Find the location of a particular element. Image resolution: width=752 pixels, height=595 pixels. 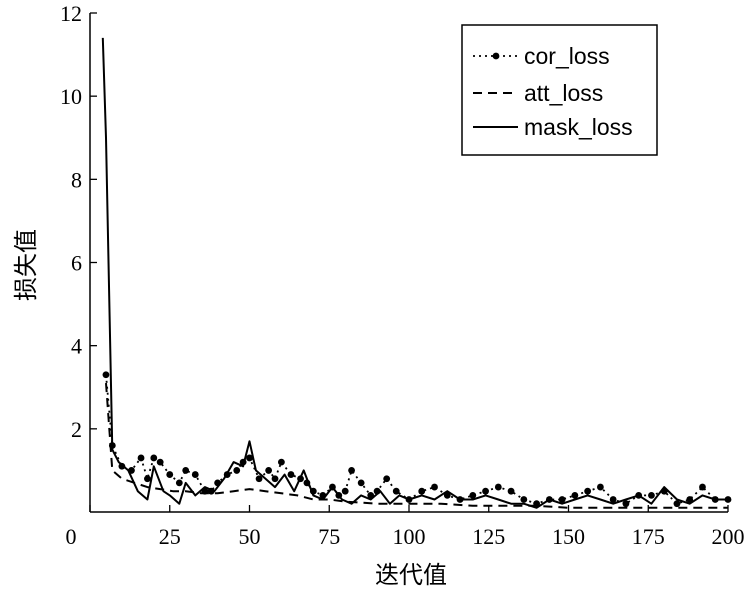

x-tick-label: 0 is located at coordinates (71, 536).